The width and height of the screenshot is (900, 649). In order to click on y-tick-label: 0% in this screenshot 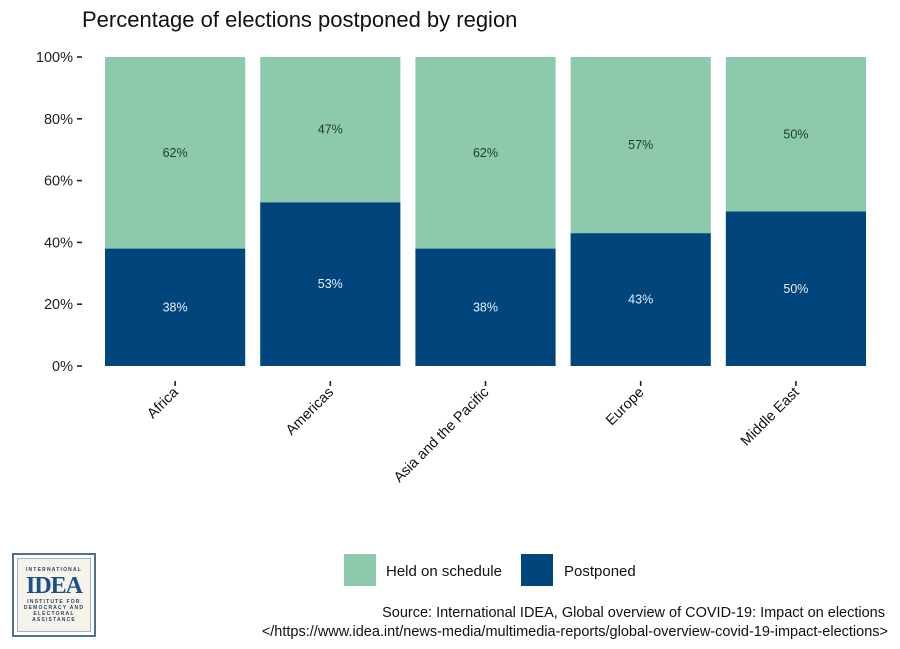, I will do `click(62, 367)`.